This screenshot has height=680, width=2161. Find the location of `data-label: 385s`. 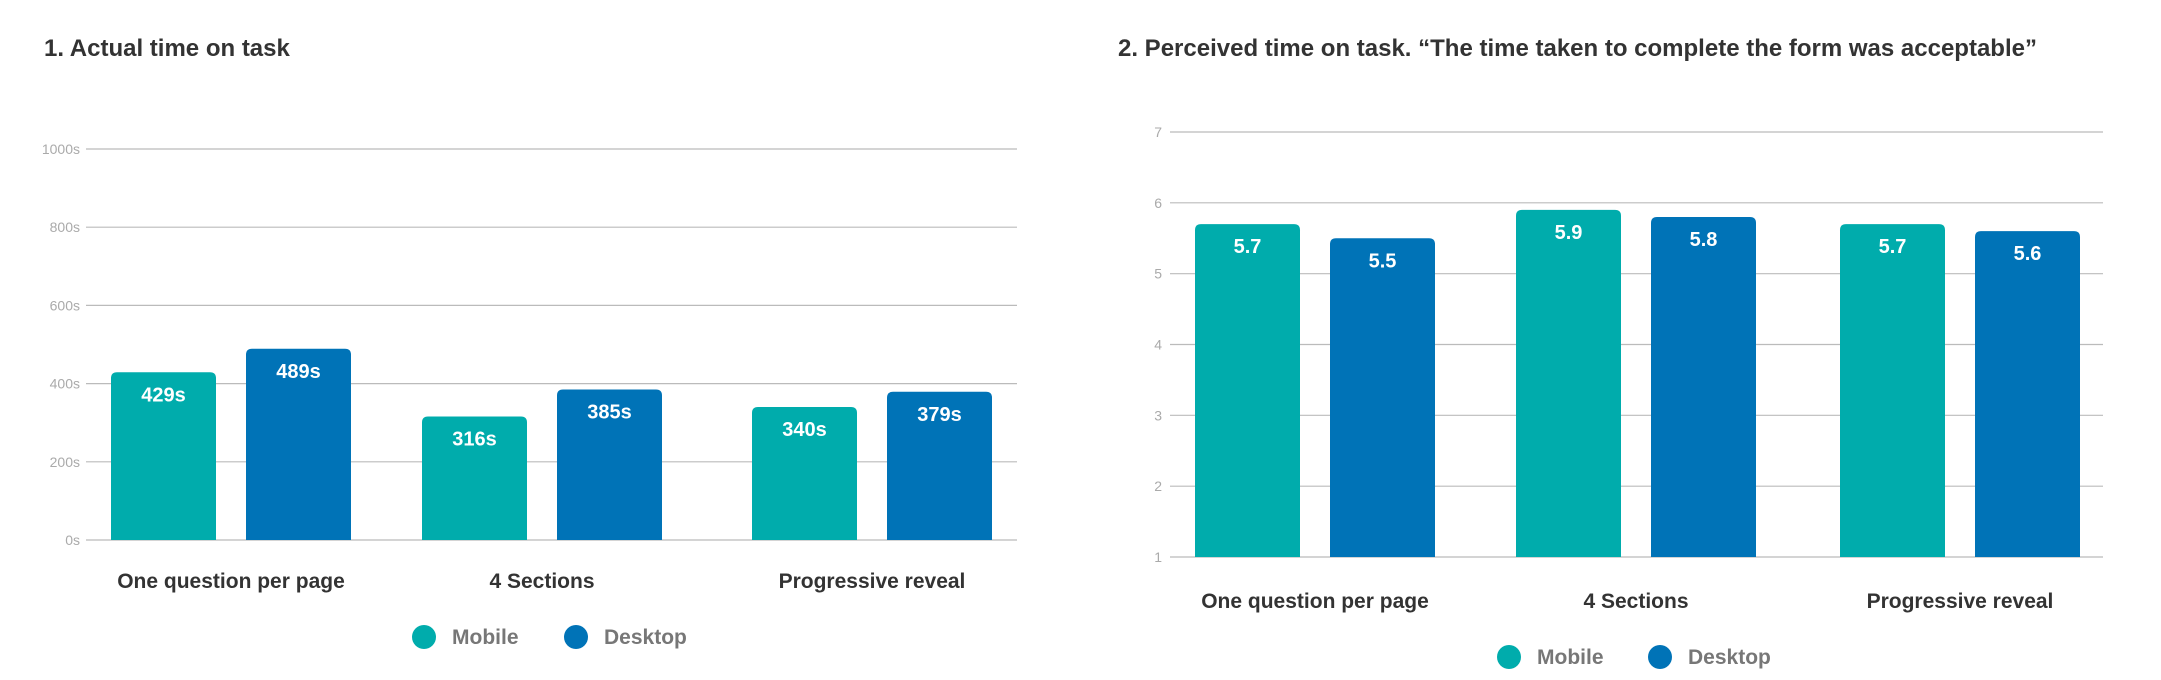

data-label: 385s is located at coordinates (609, 412).